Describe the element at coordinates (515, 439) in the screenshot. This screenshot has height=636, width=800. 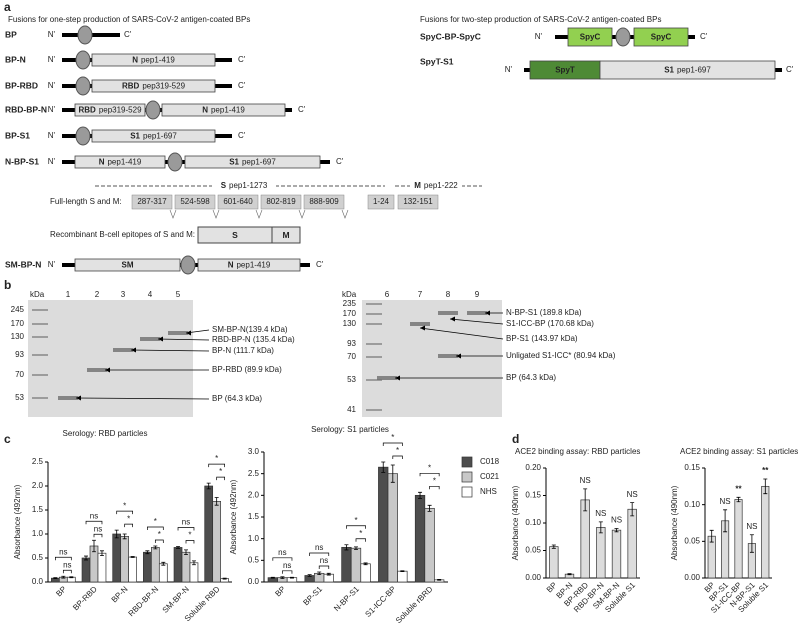
I see `panel-label: d` at that location.